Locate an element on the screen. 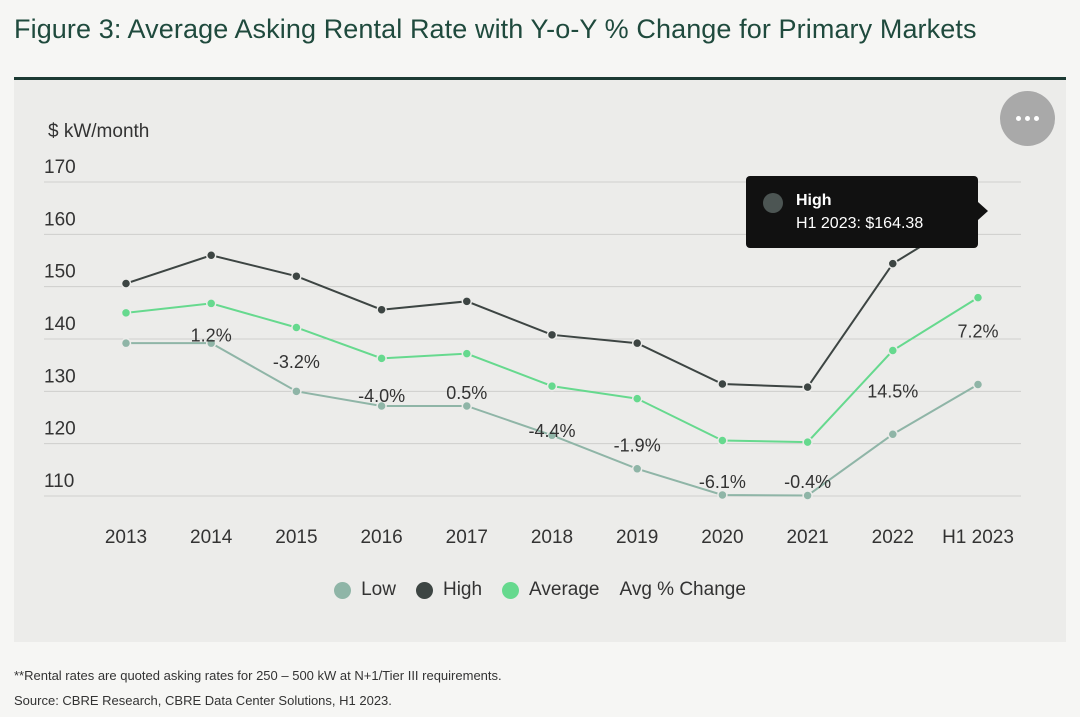  x-tick-label: 2017 is located at coordinates (467, 537).